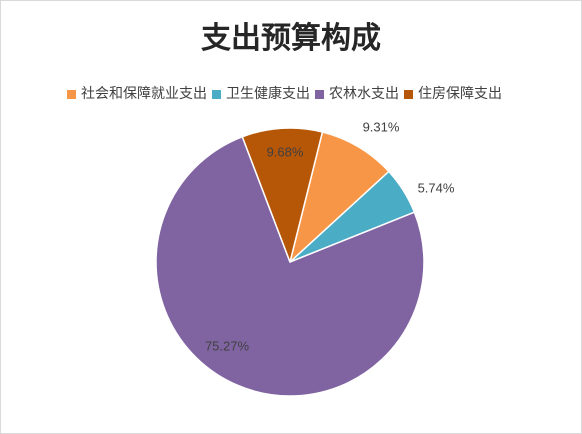  I want to click on data-label-social-security-employment: 9.31%, so click(381, 127).